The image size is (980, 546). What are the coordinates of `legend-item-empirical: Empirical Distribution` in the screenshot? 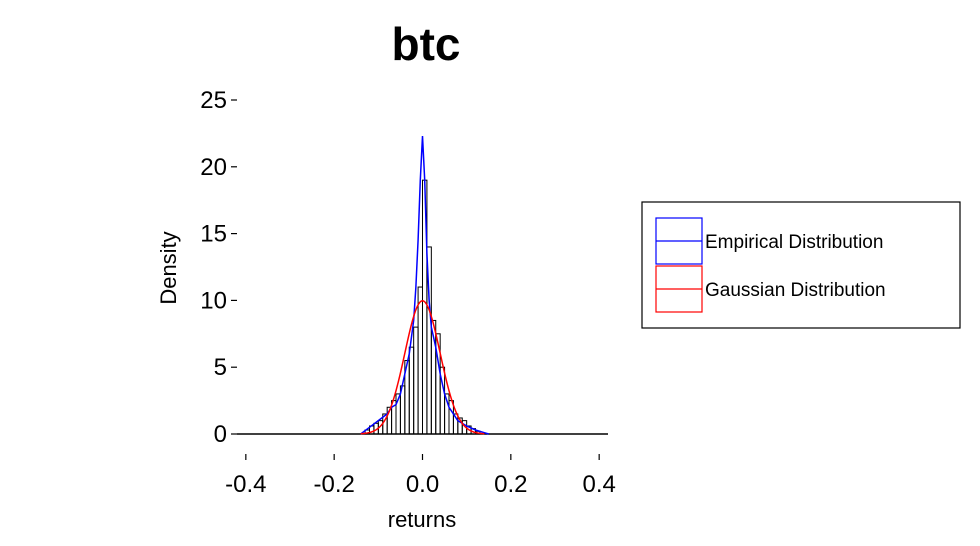 It's located at (769, 241).